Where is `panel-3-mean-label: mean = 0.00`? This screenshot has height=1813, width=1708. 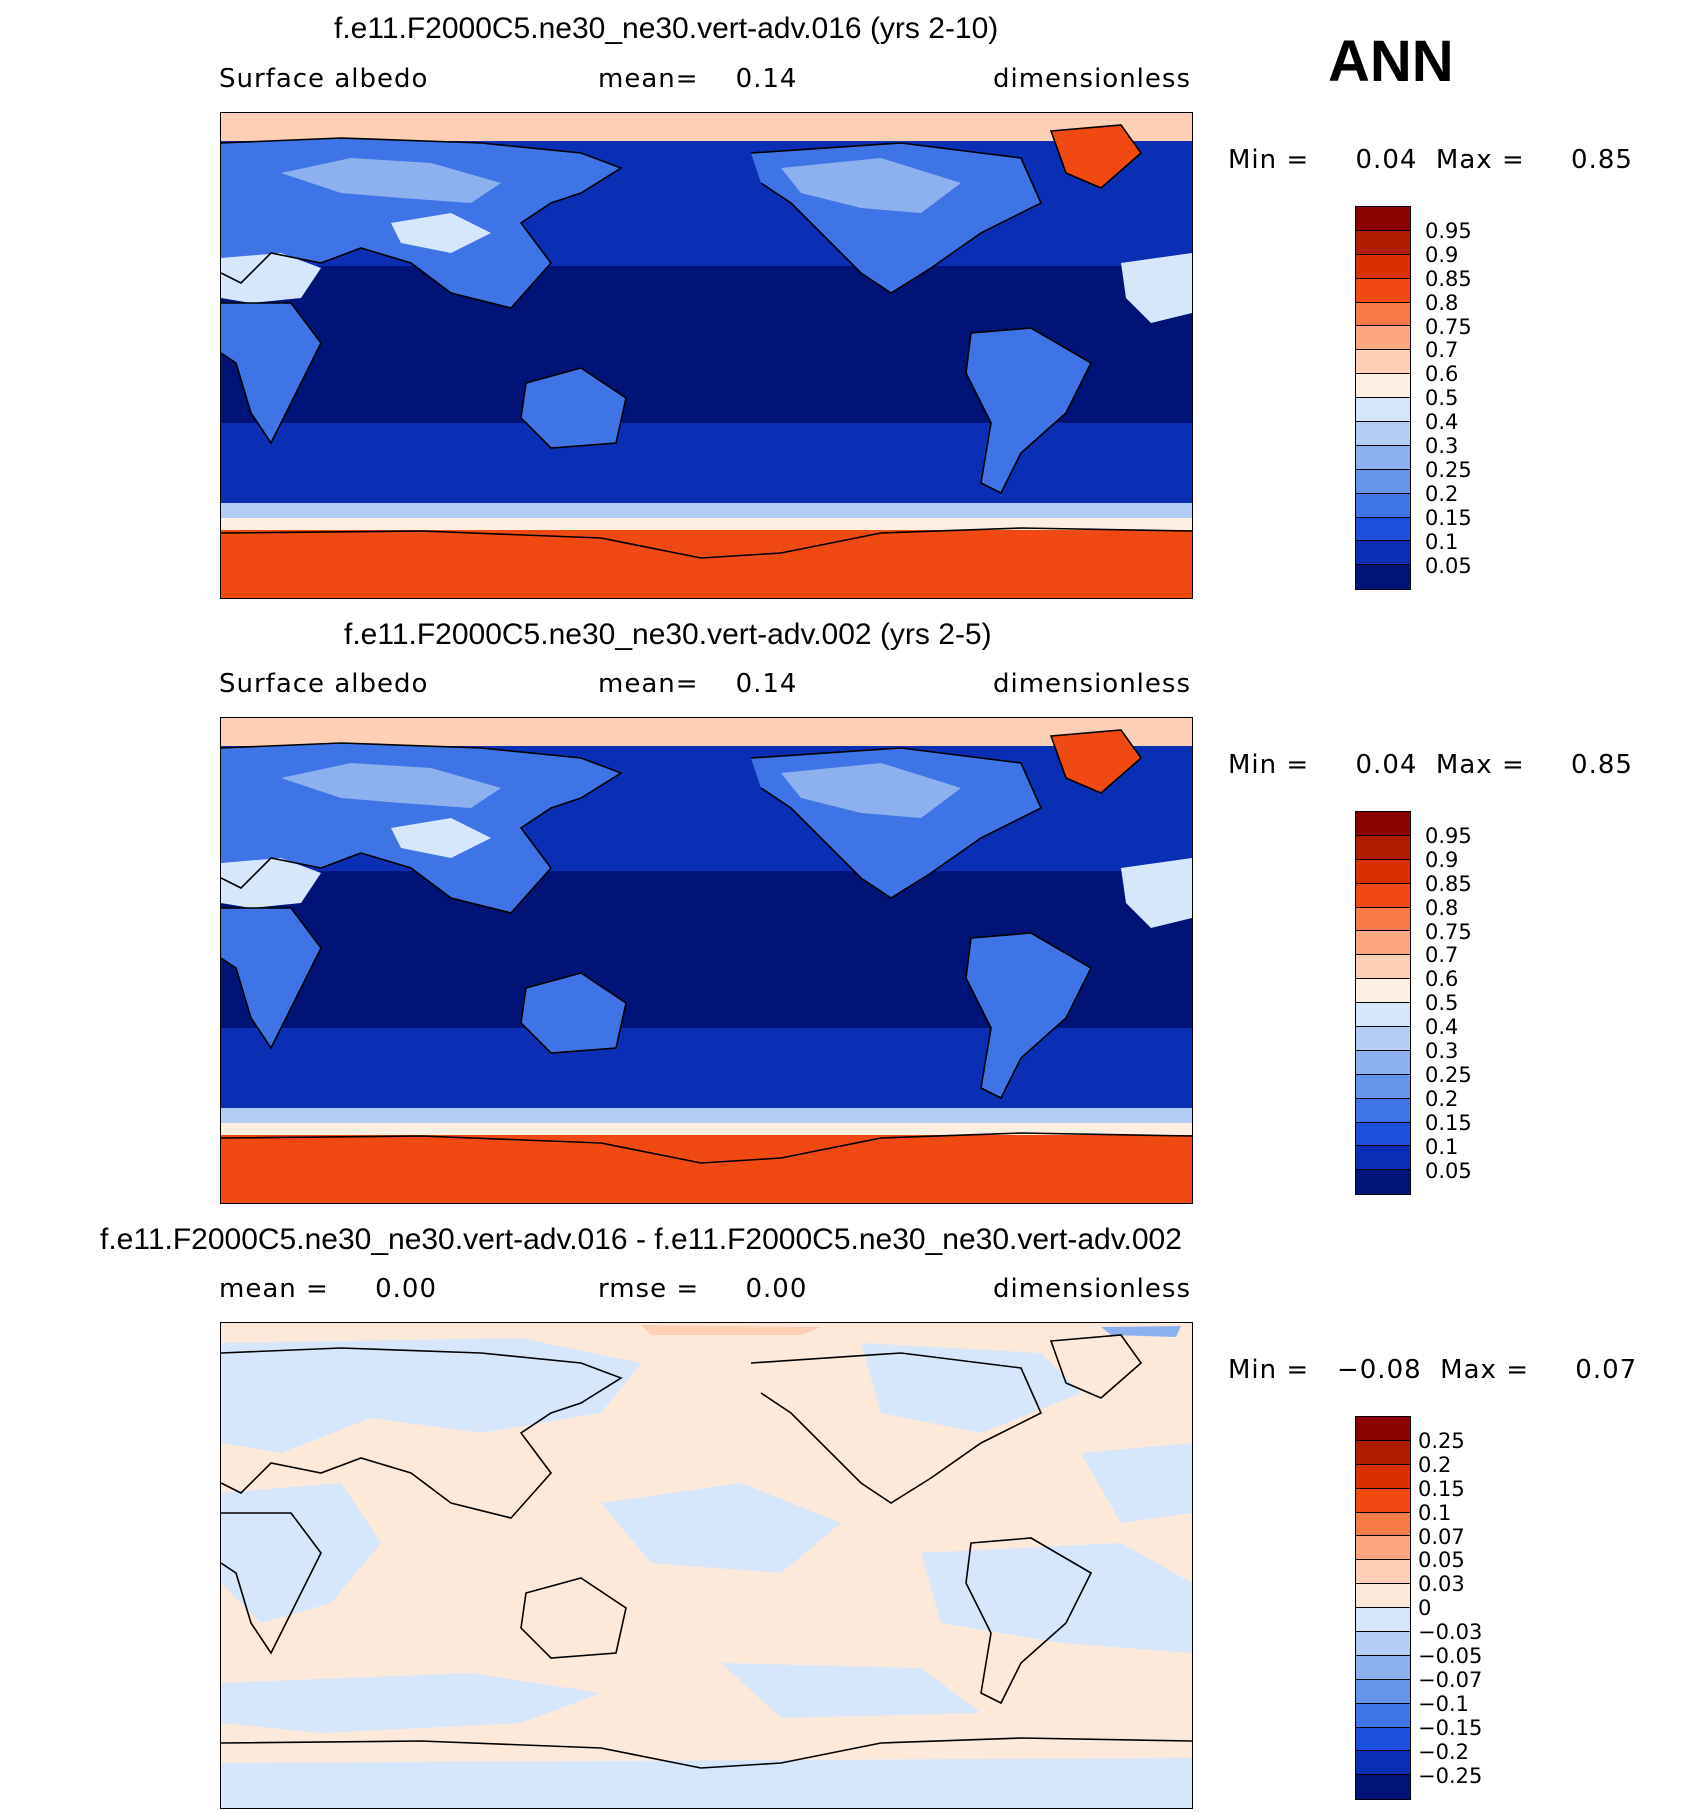 panel-3-mean-label: mean = 0.00 is located at coordinates (328, 1289).